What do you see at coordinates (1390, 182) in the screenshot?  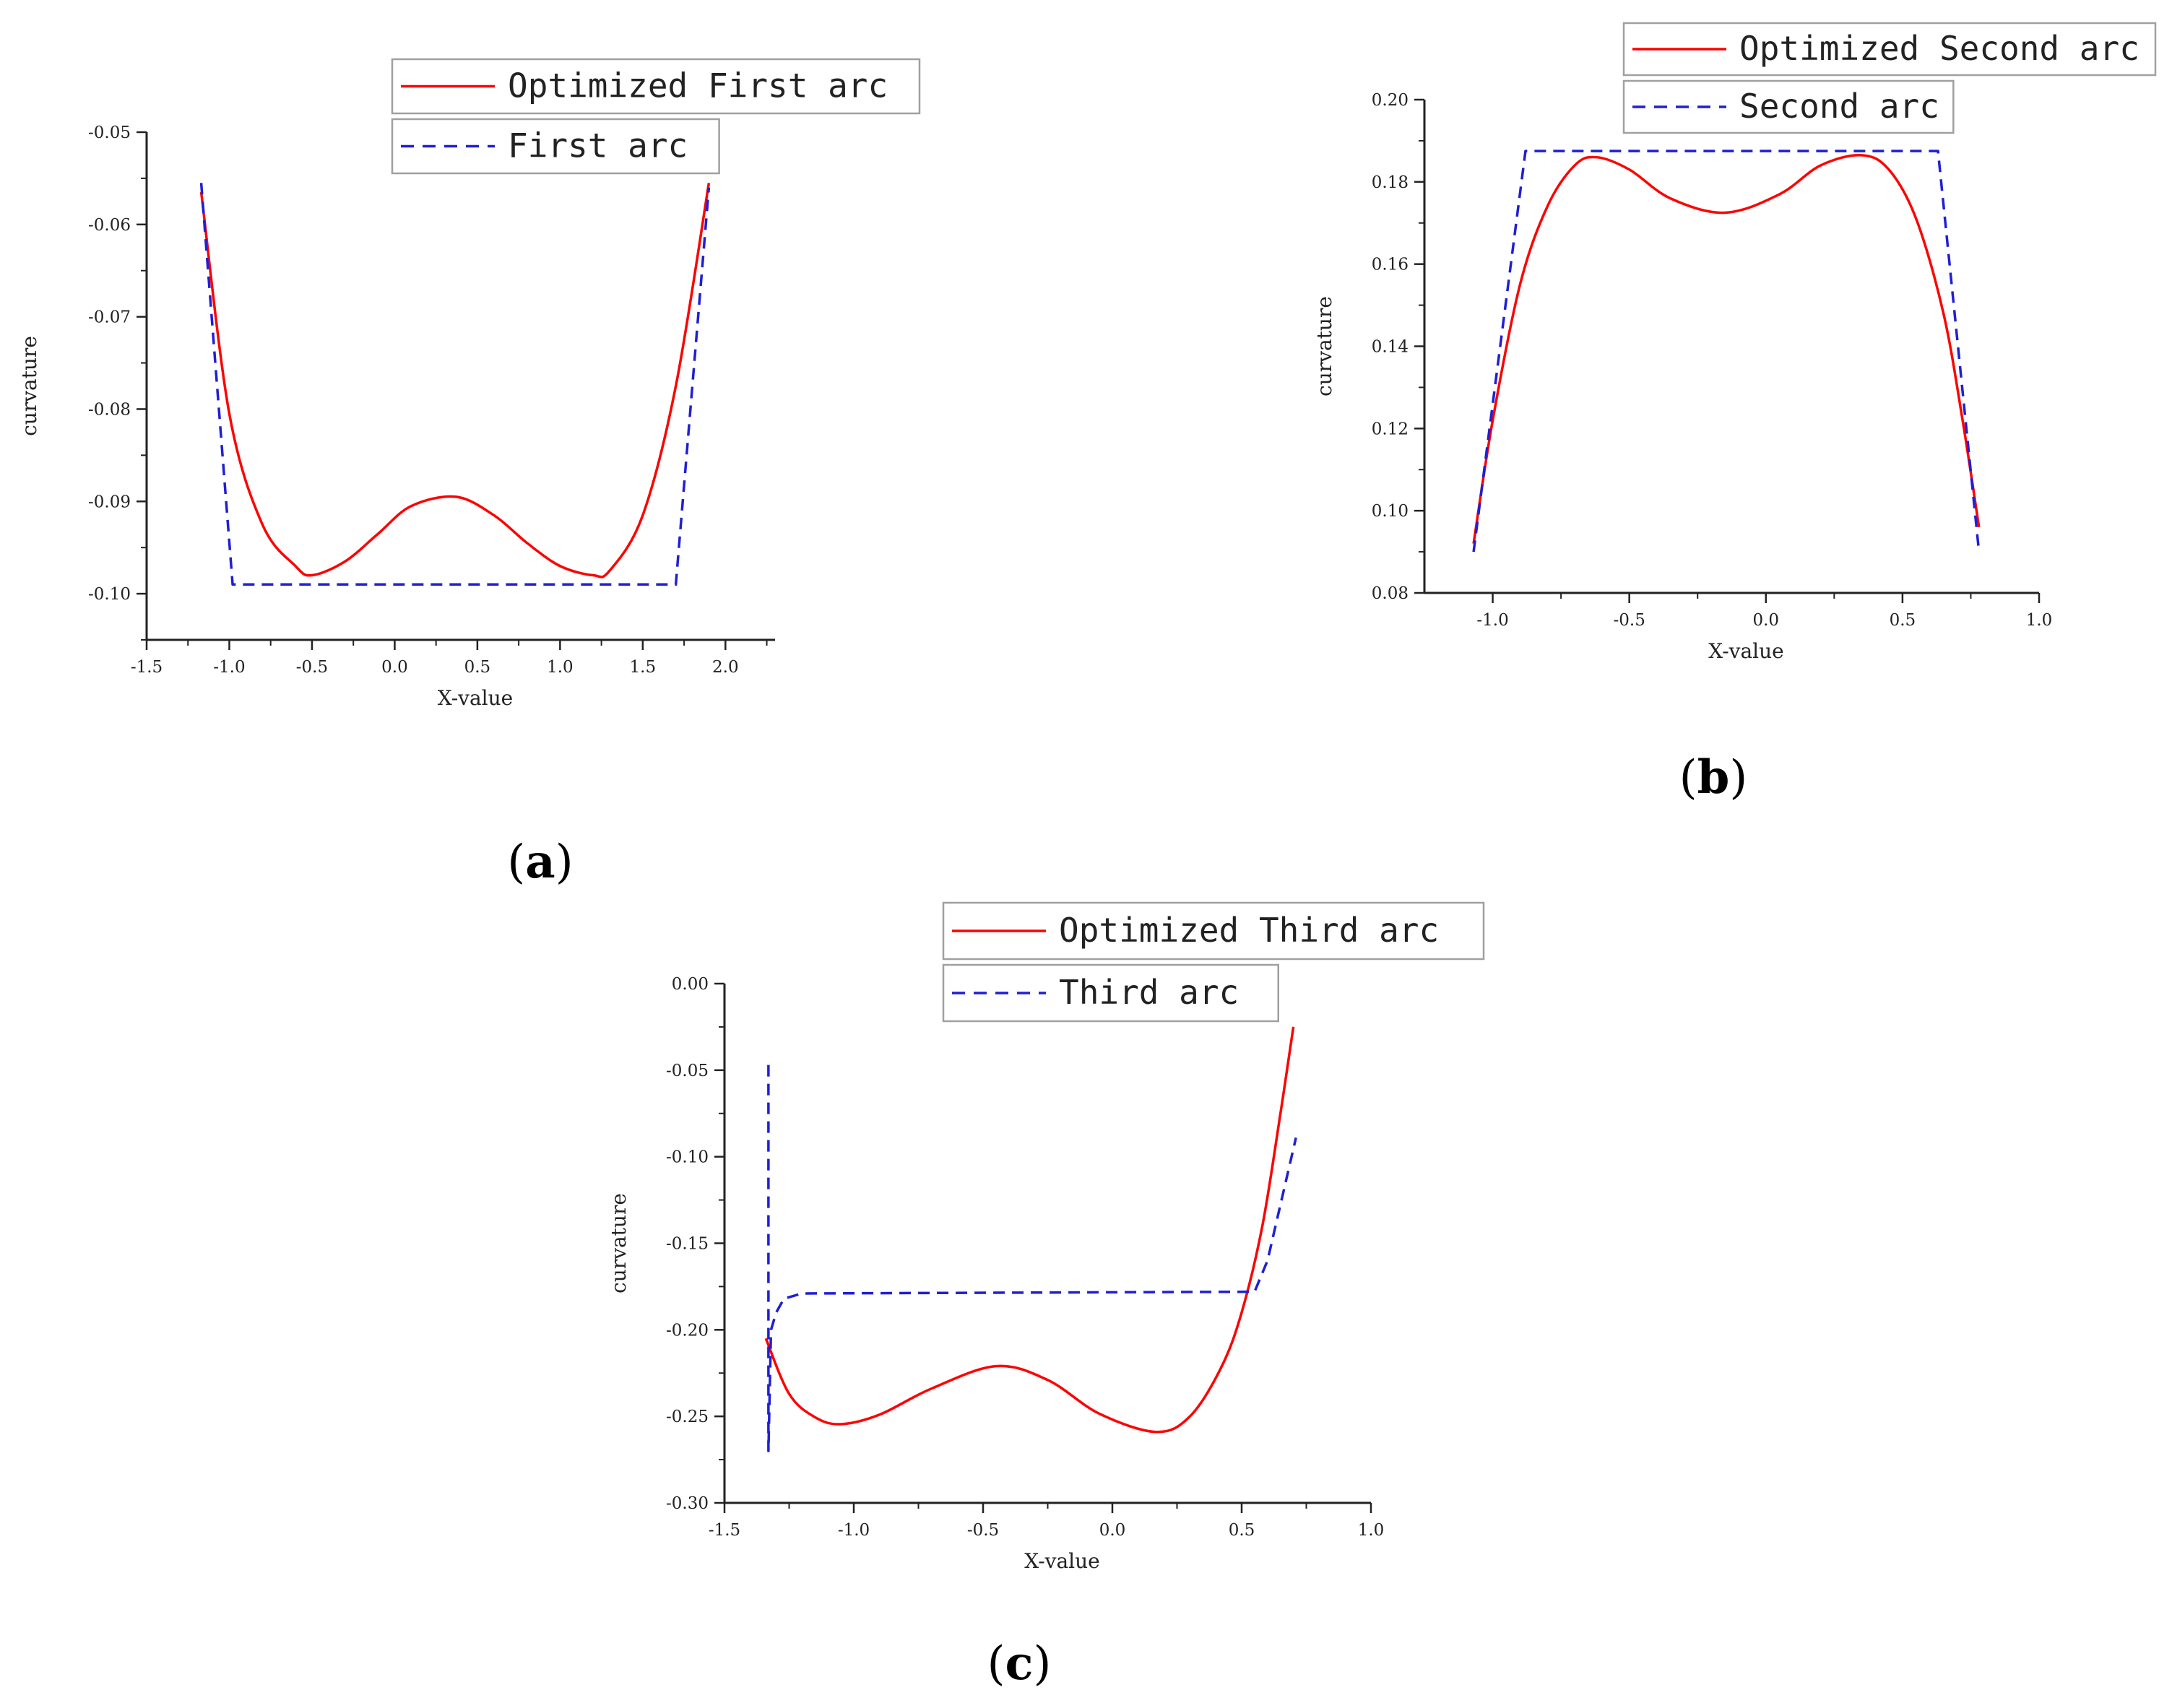 I see `y-tick-label: 0.18` at bounding box center [1390, 182].